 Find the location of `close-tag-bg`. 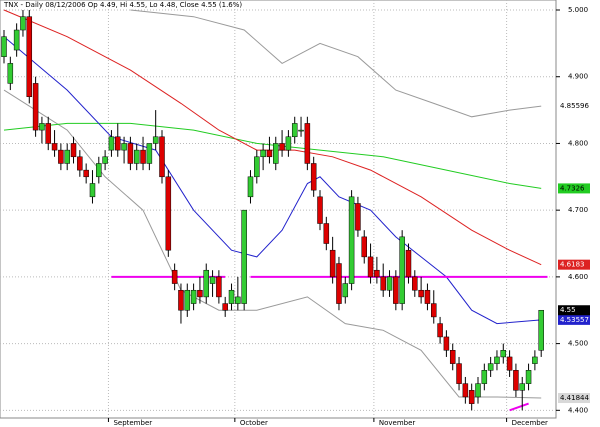

close-tag-bg is located at coordinates (574, 310).